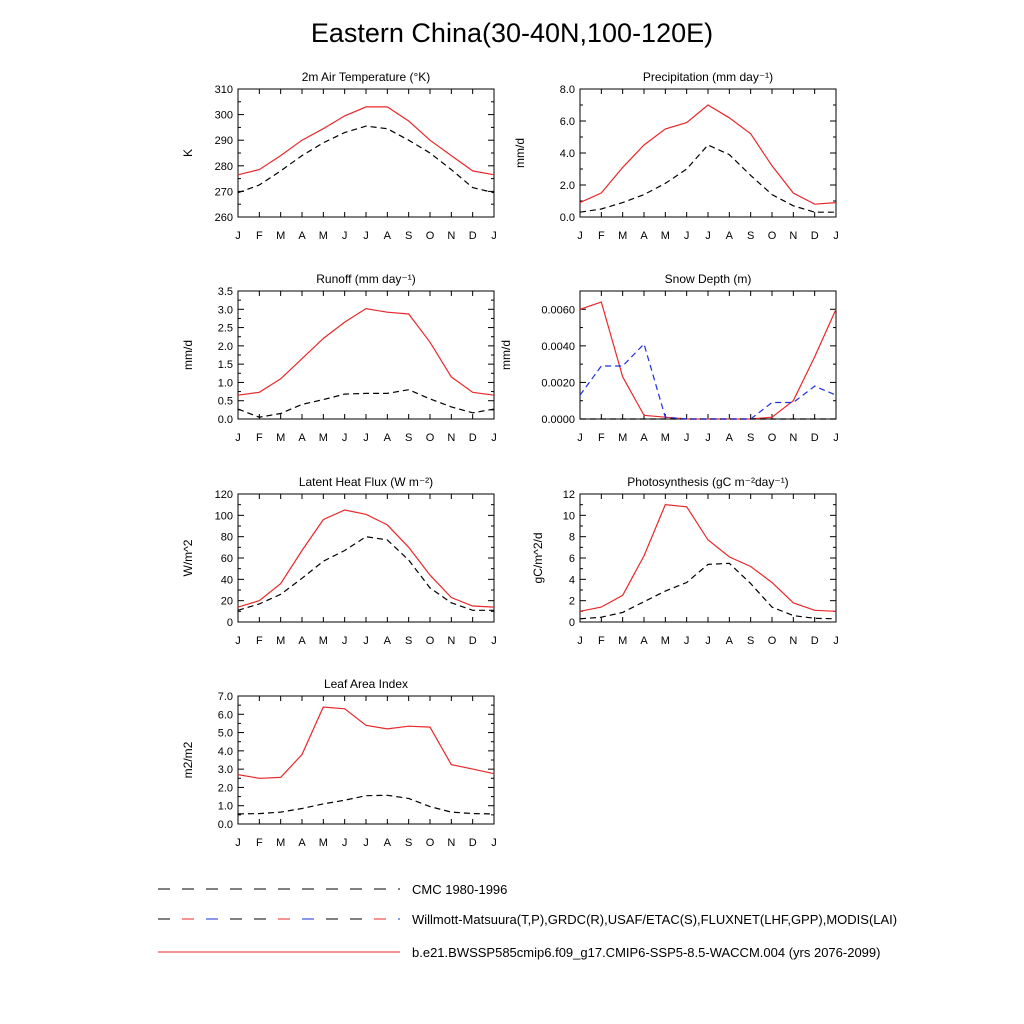  I want to click on panel-title: Photosynthesis (gC m⁻²day⁻¹), so click(707, 482).